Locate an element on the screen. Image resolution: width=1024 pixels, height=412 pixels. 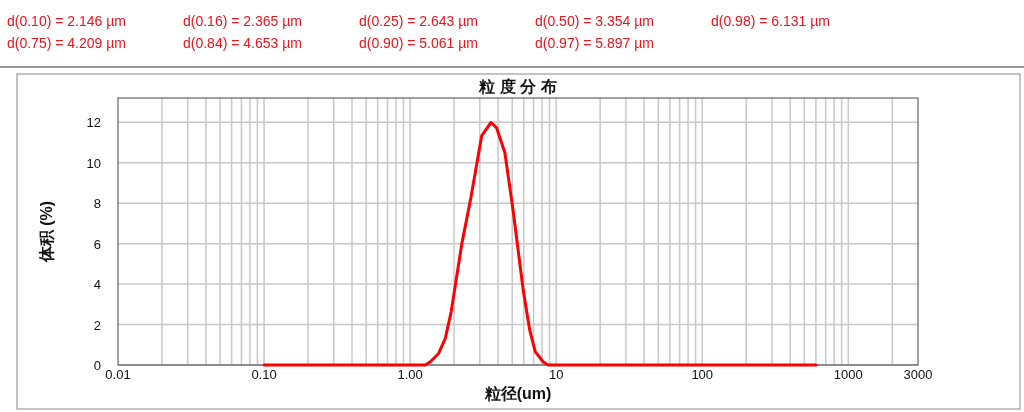
x-tick-label: 10 is located at coordinates (556, 374).